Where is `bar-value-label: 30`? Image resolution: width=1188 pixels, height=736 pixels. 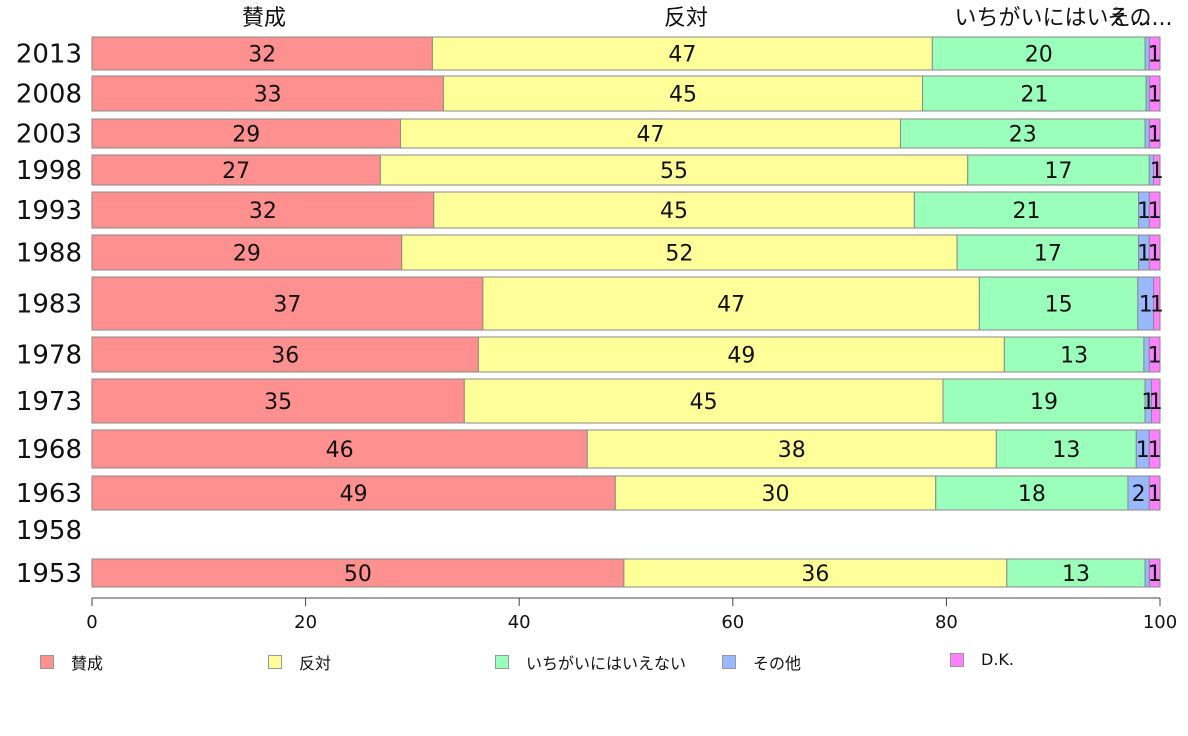 bar-value-label: 30 is located at coordinates (776, 494).